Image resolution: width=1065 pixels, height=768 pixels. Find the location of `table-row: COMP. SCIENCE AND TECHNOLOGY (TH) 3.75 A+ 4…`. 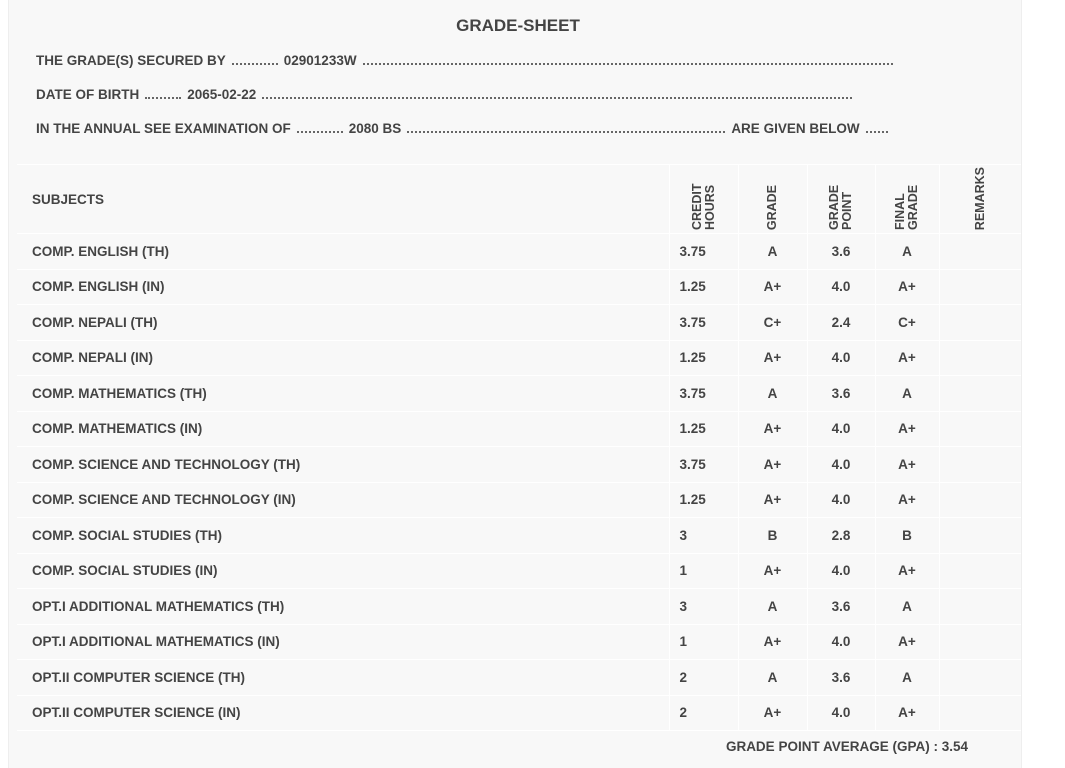

table-row: COMP. SCIENCE AND TECHNOLOGY (TH) 3.75 A+ 4… is located at coordinates (519, 464).